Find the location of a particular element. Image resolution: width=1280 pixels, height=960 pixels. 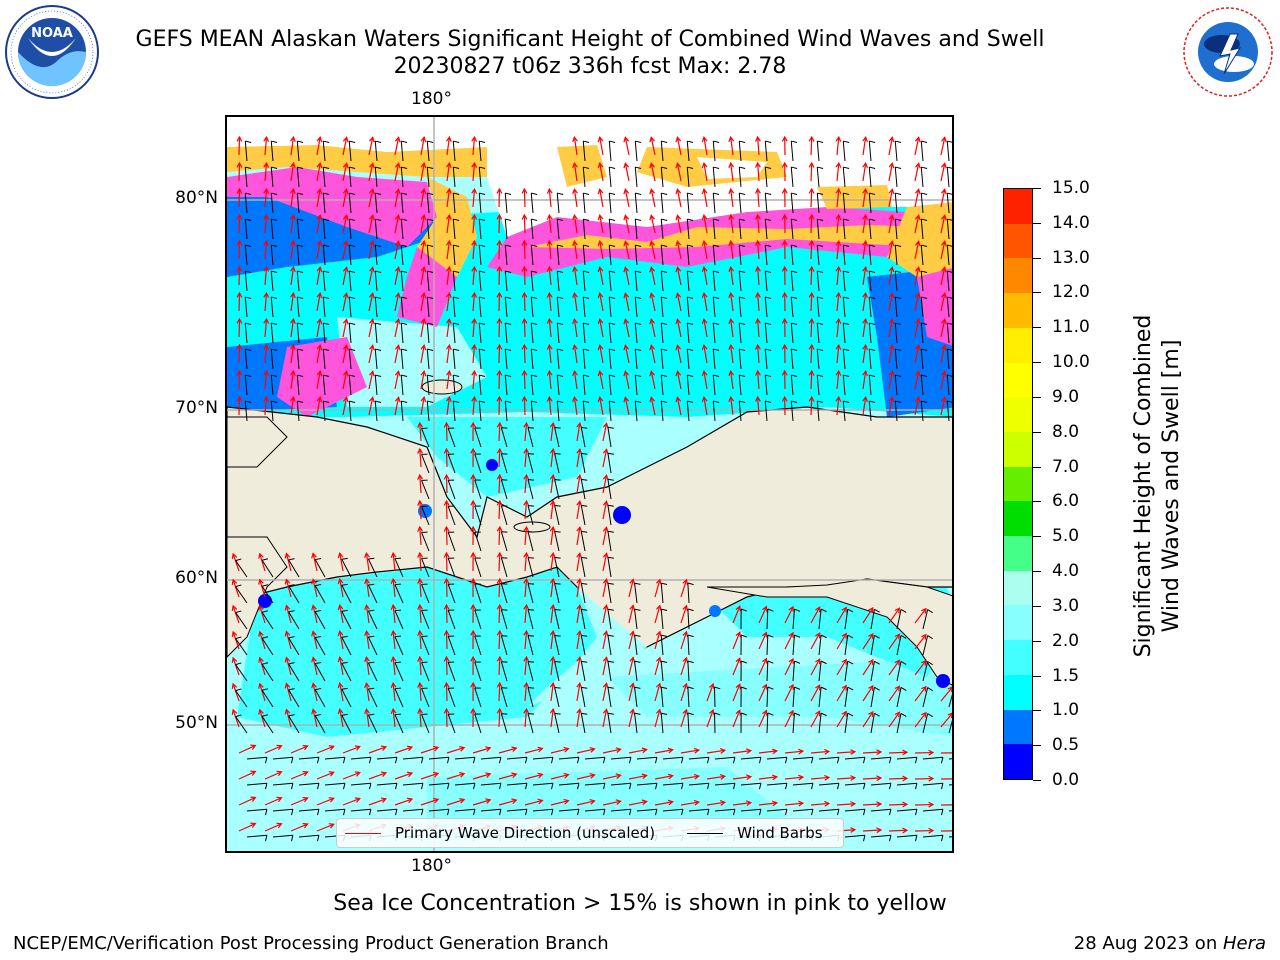

colorbar-tick-label: 11.0 is located at coordinates (1071, 327).